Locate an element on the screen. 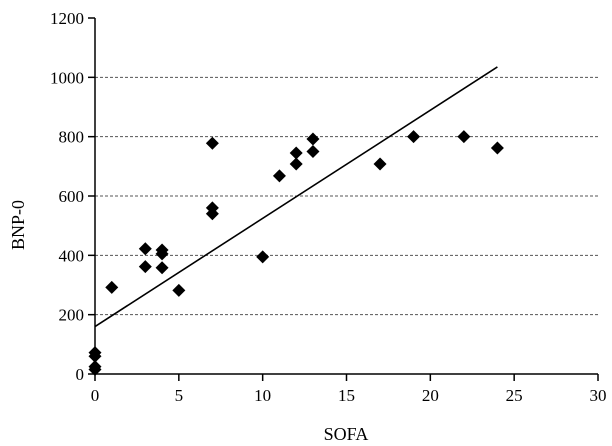 Image resolution: width=612 pixels, height=446 pixels. x-tick-label: 10 is located at coordinates (262, 395).